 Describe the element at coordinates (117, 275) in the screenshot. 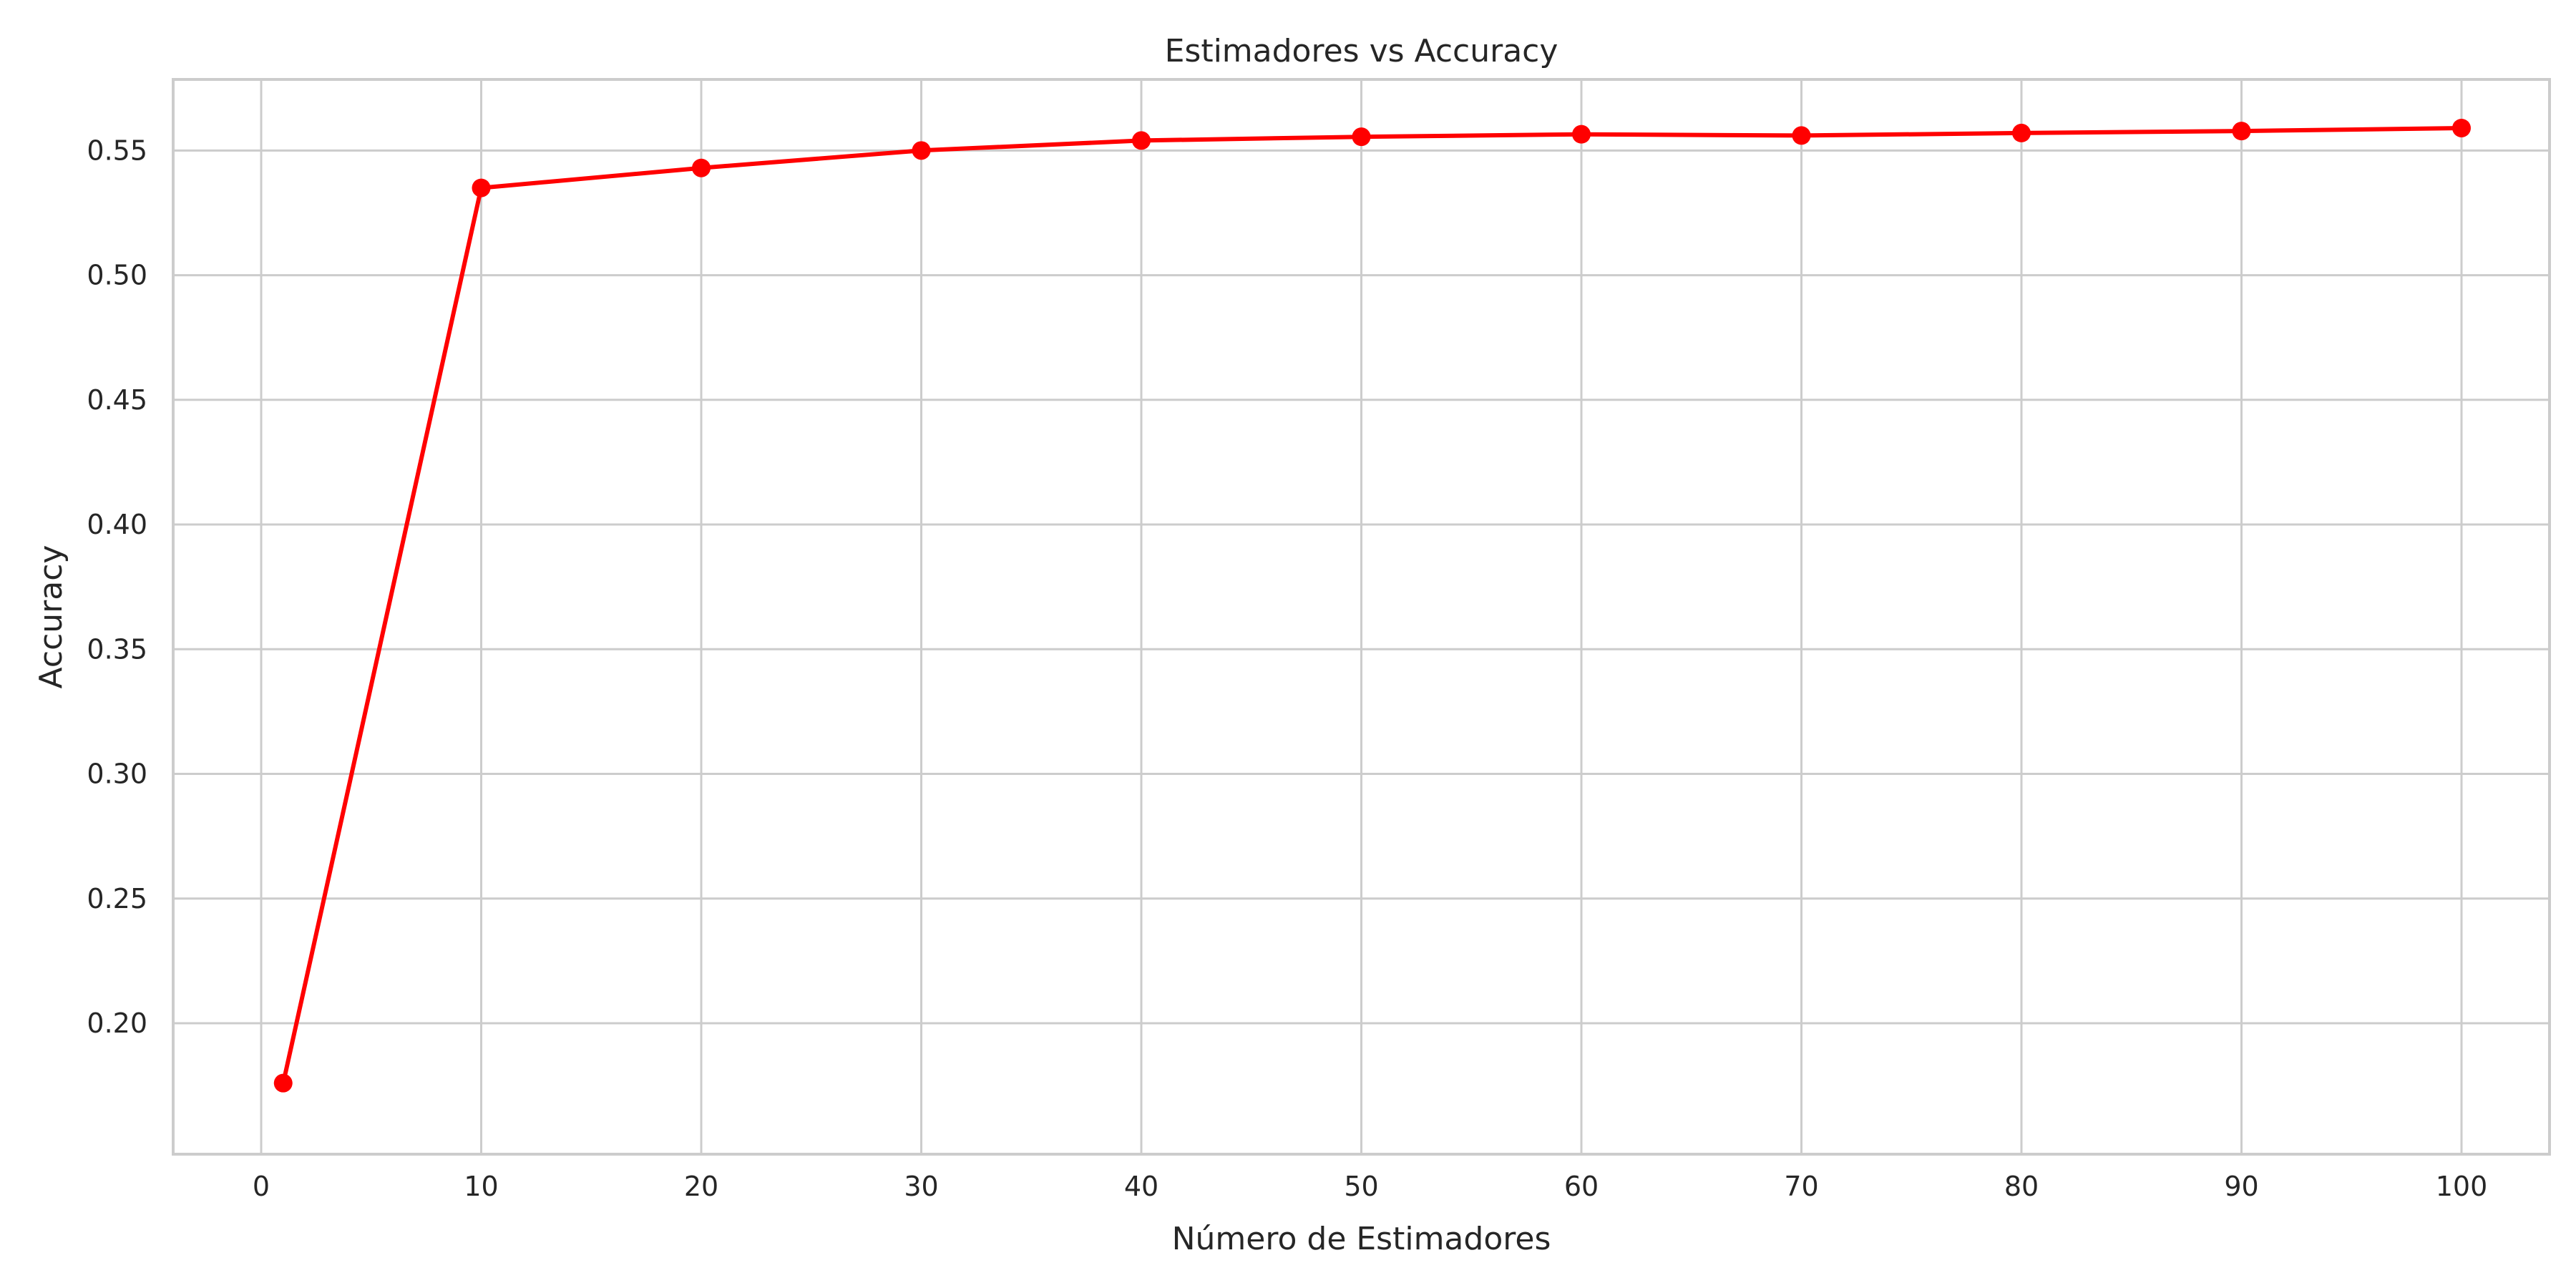

I see `y-tick-label: 0.50` at that location.